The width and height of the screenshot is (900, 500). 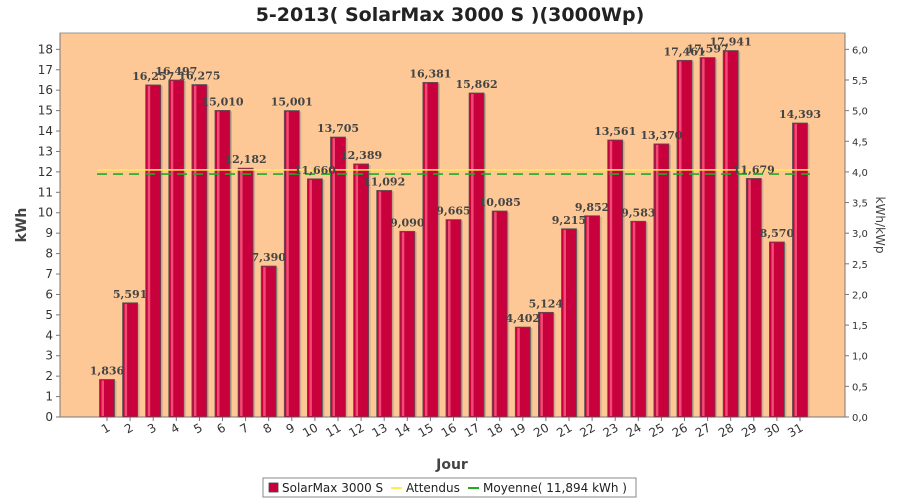 What do you see at coordinates (49, 417) in the screenshot?
I see `y-tick-label: 0` at bounding box center [49, 417].